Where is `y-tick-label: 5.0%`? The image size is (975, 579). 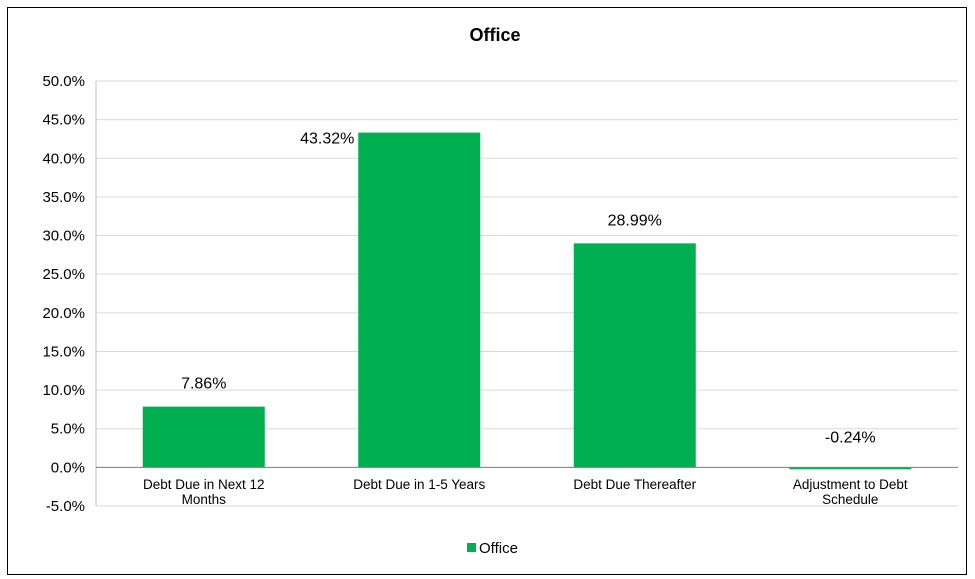
y-tick-label: 5.0% is located at coordinates (68, 429).